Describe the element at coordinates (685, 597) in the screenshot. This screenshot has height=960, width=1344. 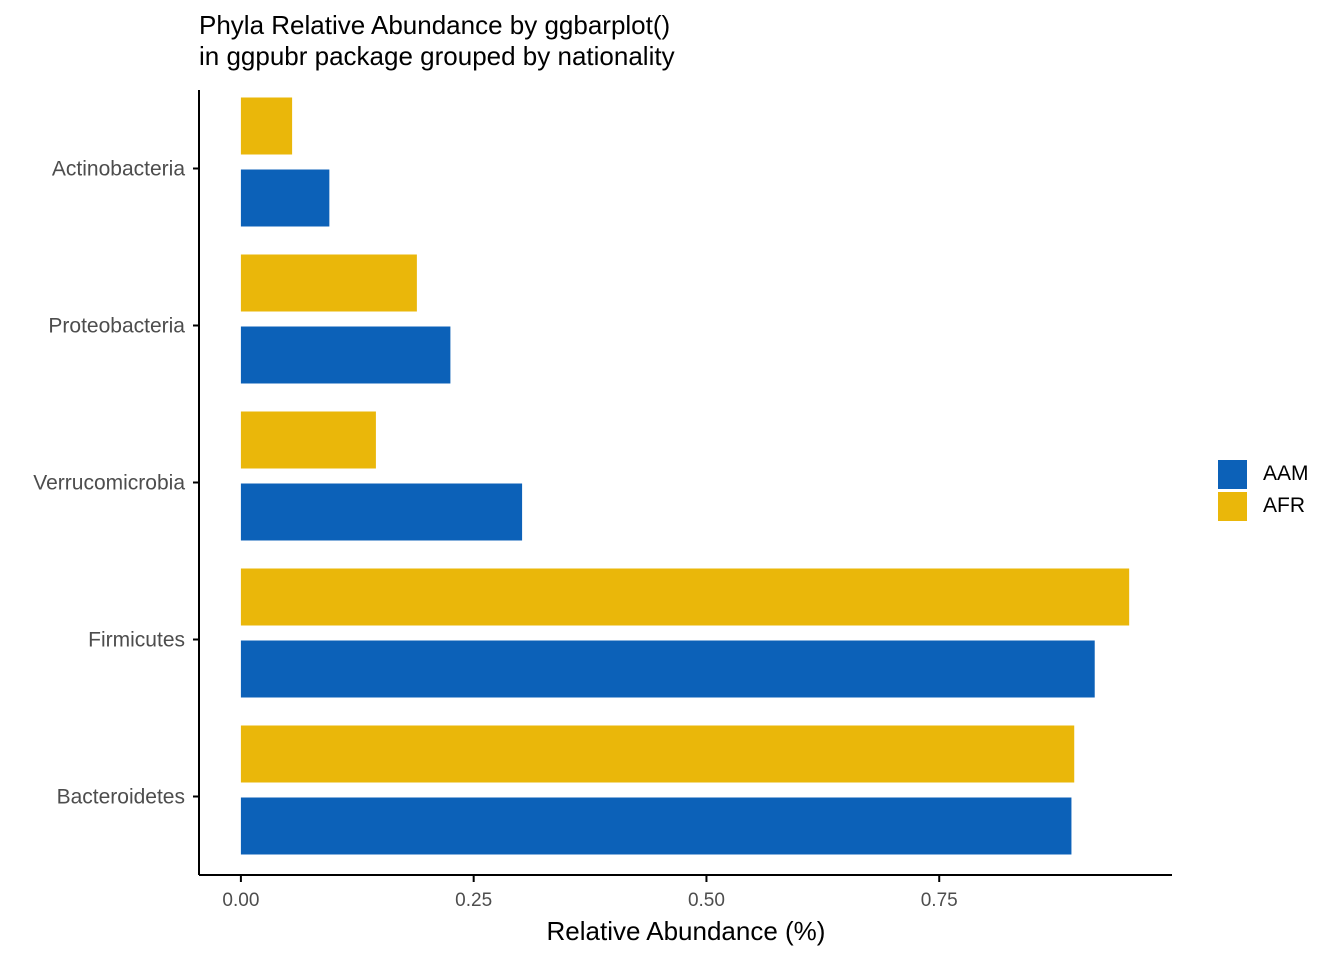
I see `bar-afr-firmicutes` at that location.